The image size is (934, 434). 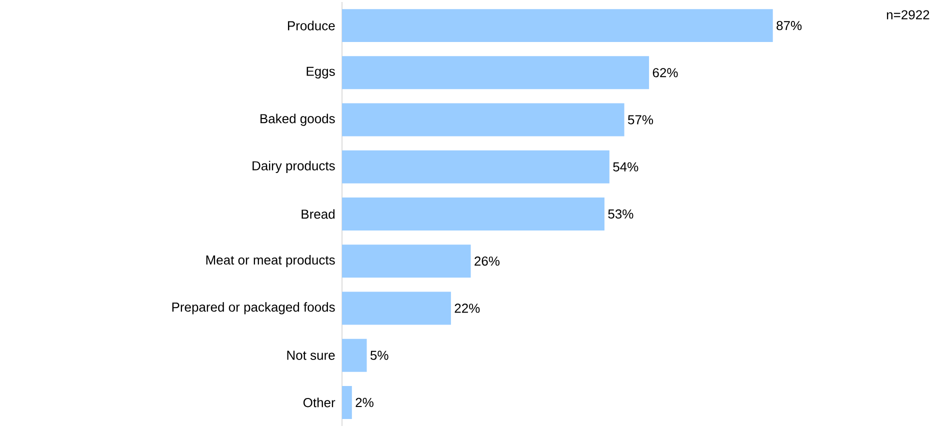 What do you see at coordinates (641, 119) in the screenshot?
I see `data-label: 57%` at bounding box center [641, 119].